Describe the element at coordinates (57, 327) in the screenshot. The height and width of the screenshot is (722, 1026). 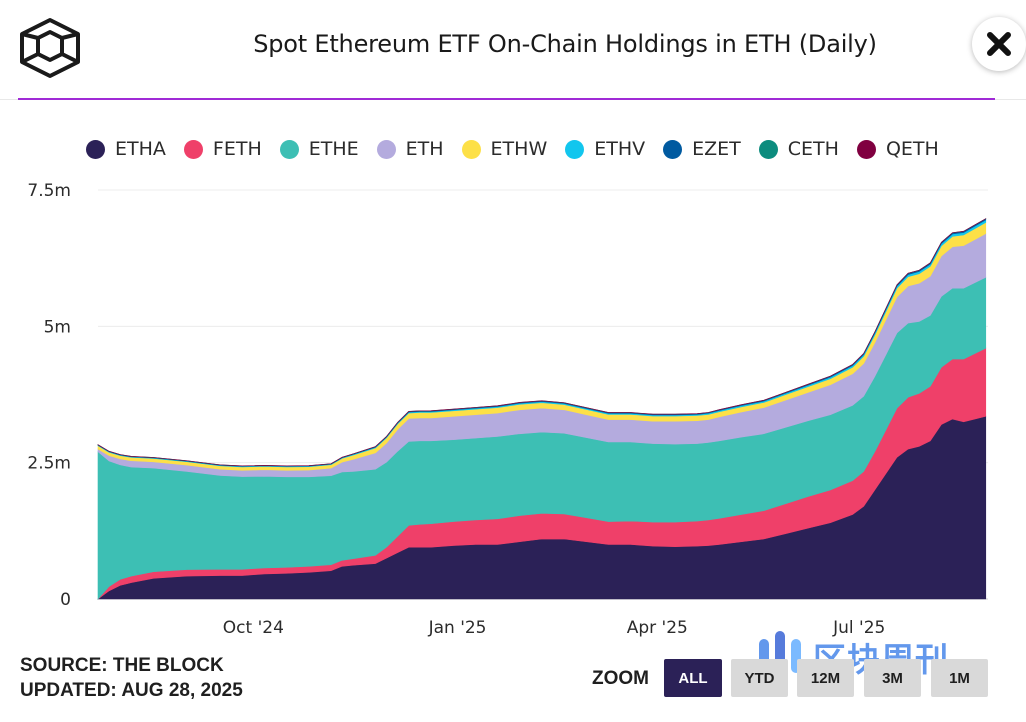
I see `y-tick-label: 5m` at that location.